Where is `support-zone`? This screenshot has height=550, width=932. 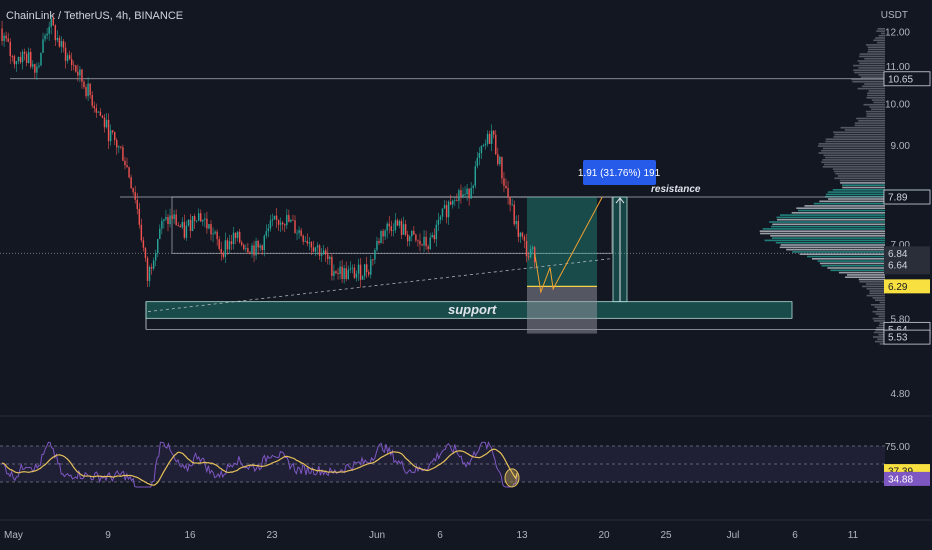 support-zone is located at coordinates (469, 310).